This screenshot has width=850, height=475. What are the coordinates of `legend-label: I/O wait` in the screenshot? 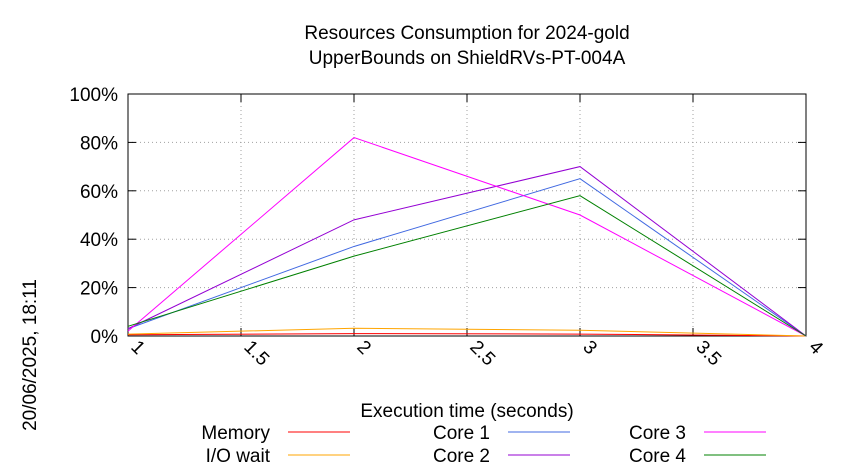 It's located at (238, 456).